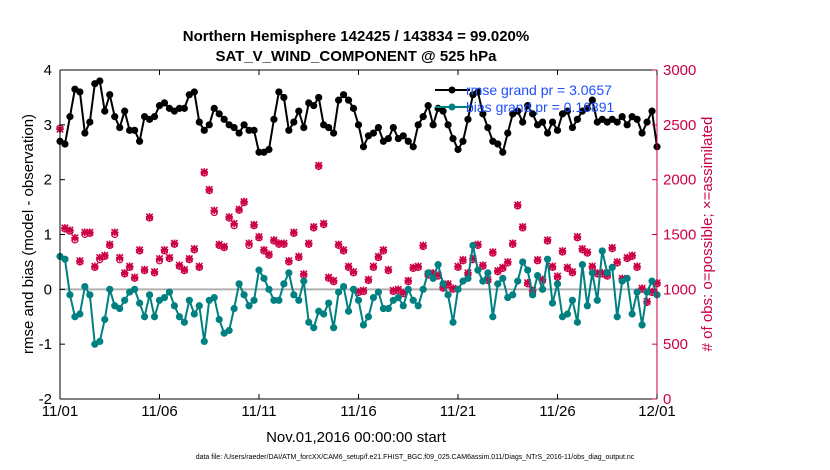  I want to click on x-tick-label: 11/01, so click(60, 411).